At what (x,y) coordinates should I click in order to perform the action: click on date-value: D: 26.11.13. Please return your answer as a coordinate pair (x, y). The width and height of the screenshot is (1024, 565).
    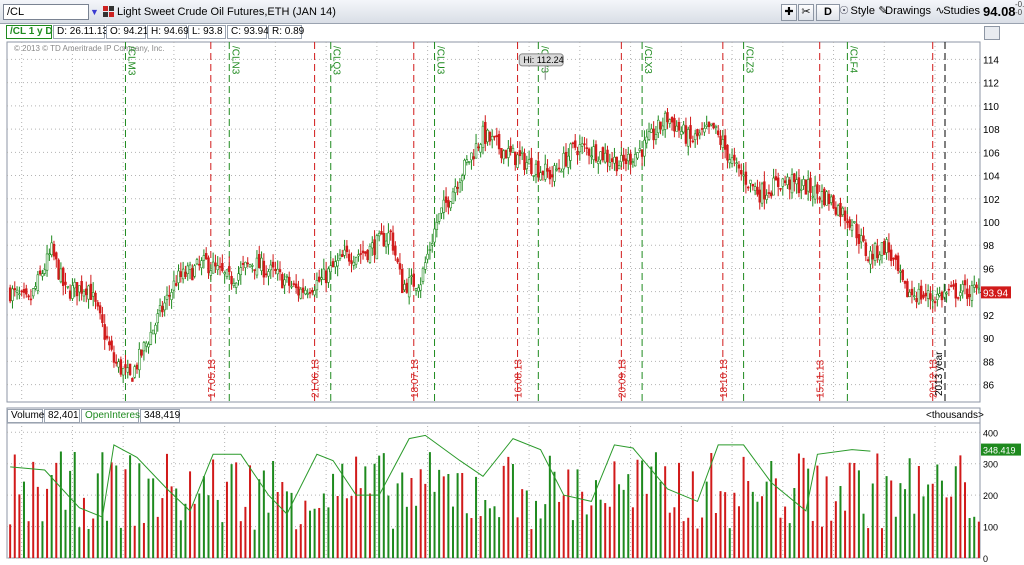
    Looking at the image, I should click on (80, 32).